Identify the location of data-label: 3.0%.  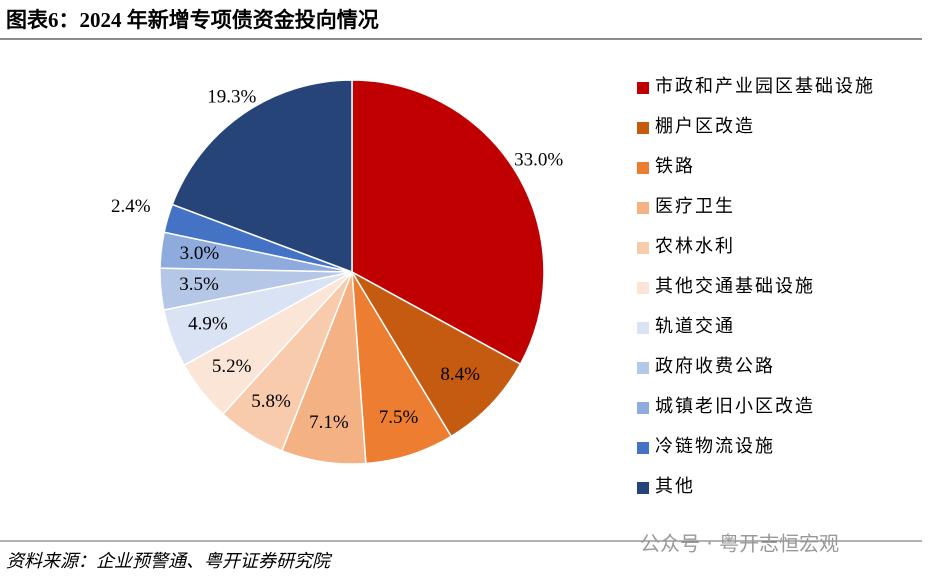
(200, 253).